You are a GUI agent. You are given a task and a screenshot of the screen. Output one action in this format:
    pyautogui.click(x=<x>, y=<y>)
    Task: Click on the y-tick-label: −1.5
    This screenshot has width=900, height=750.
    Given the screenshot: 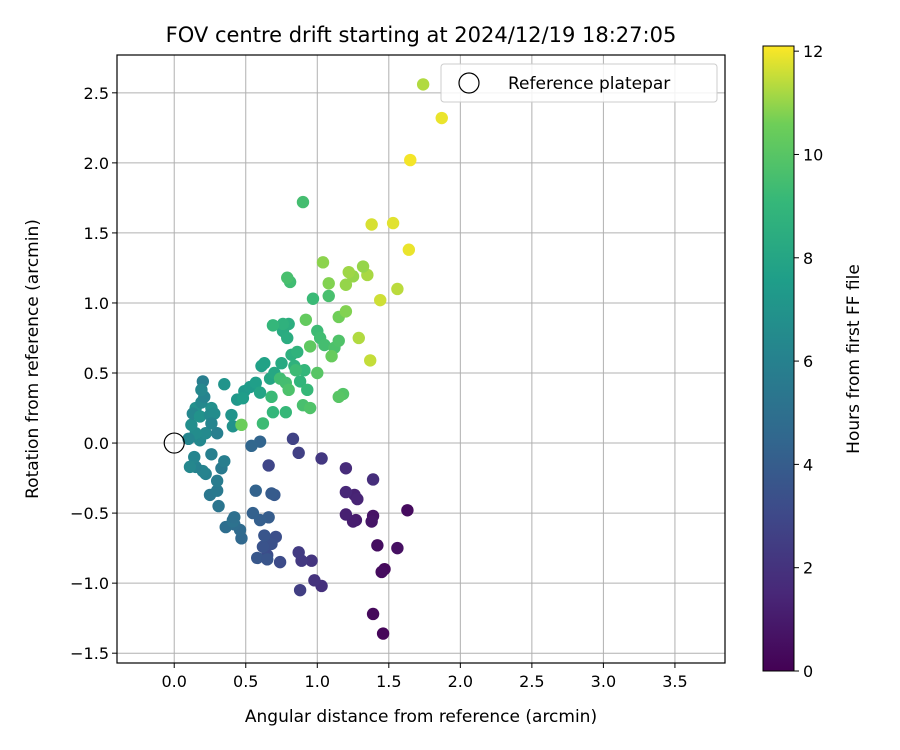 What is the action you would take?
    pyautogui.click(x=89, y=653)
    